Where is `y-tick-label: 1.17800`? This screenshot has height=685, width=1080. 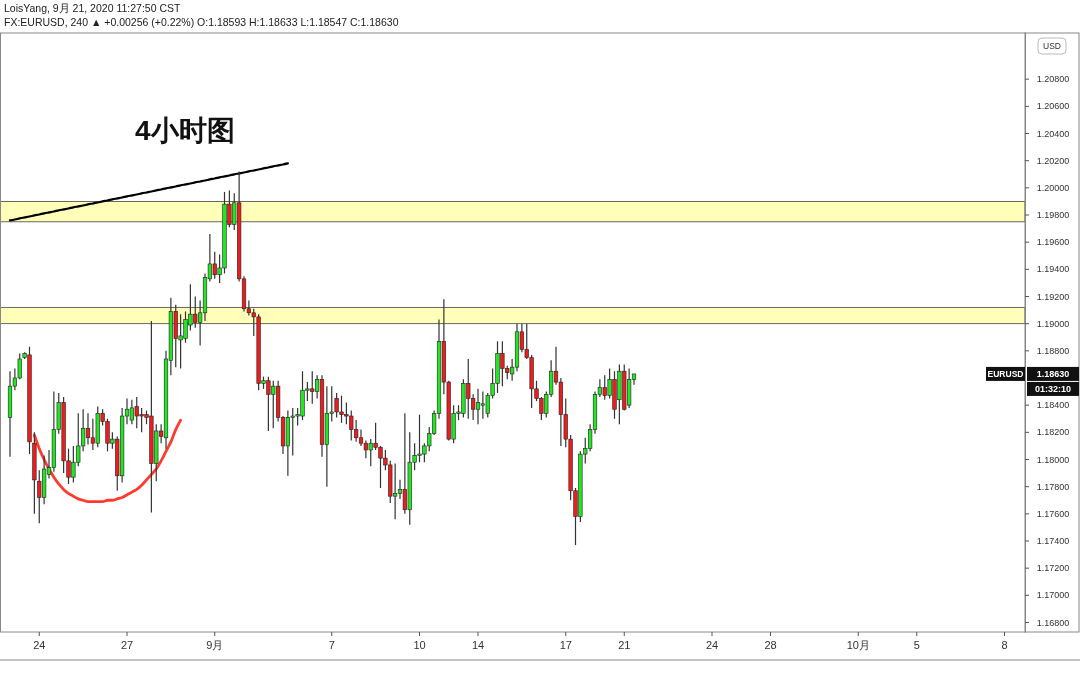
y-tick-label: 1.17800 is located at coordinates (1053, 486).